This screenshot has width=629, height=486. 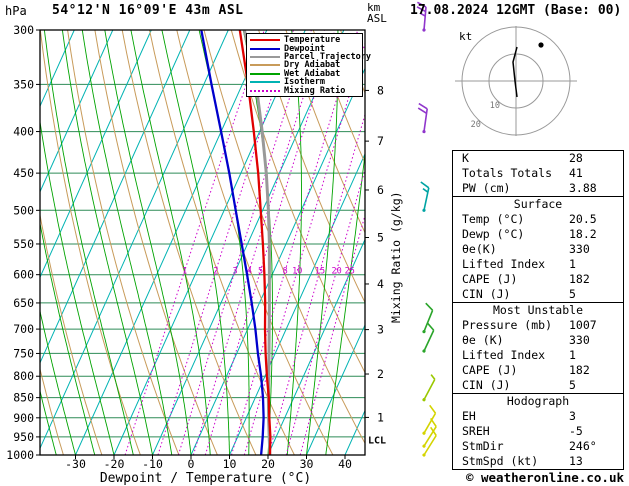 I want to click on temp-tick-label: -10, so click(x=152, y=464).